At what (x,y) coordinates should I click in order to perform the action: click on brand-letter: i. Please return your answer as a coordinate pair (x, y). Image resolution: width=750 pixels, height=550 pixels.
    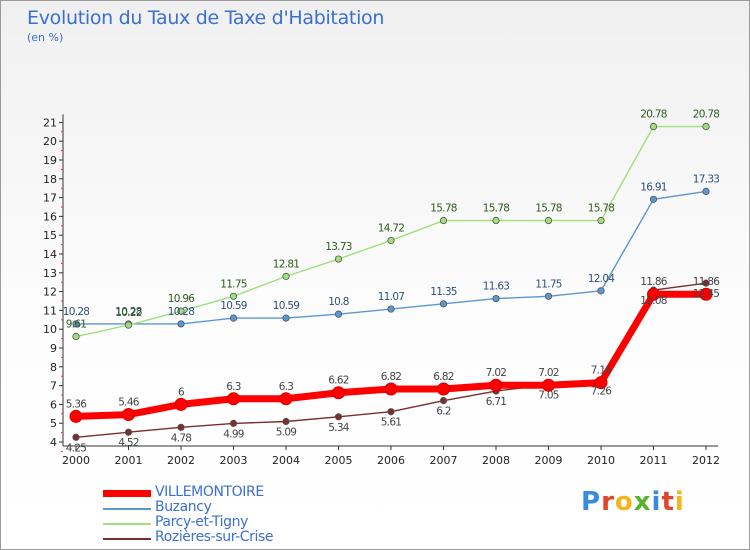
    Looking at the image, I should click on (656, 502).